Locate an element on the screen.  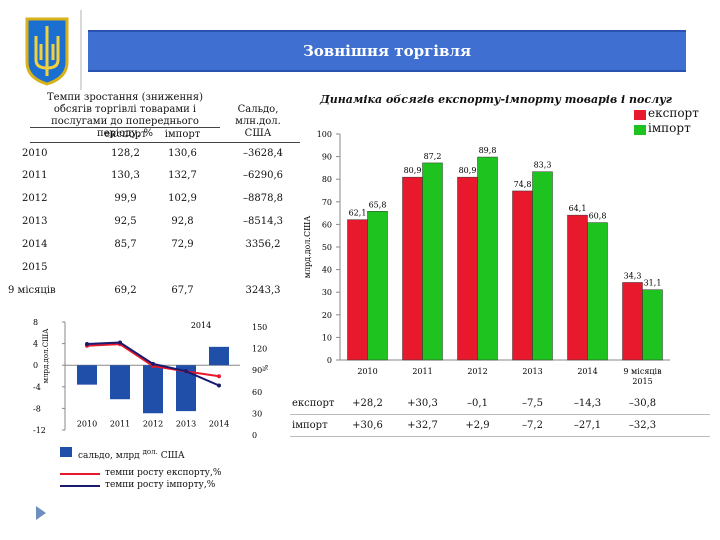
left-tick-label: 4 is located at coordinates (35, 344).